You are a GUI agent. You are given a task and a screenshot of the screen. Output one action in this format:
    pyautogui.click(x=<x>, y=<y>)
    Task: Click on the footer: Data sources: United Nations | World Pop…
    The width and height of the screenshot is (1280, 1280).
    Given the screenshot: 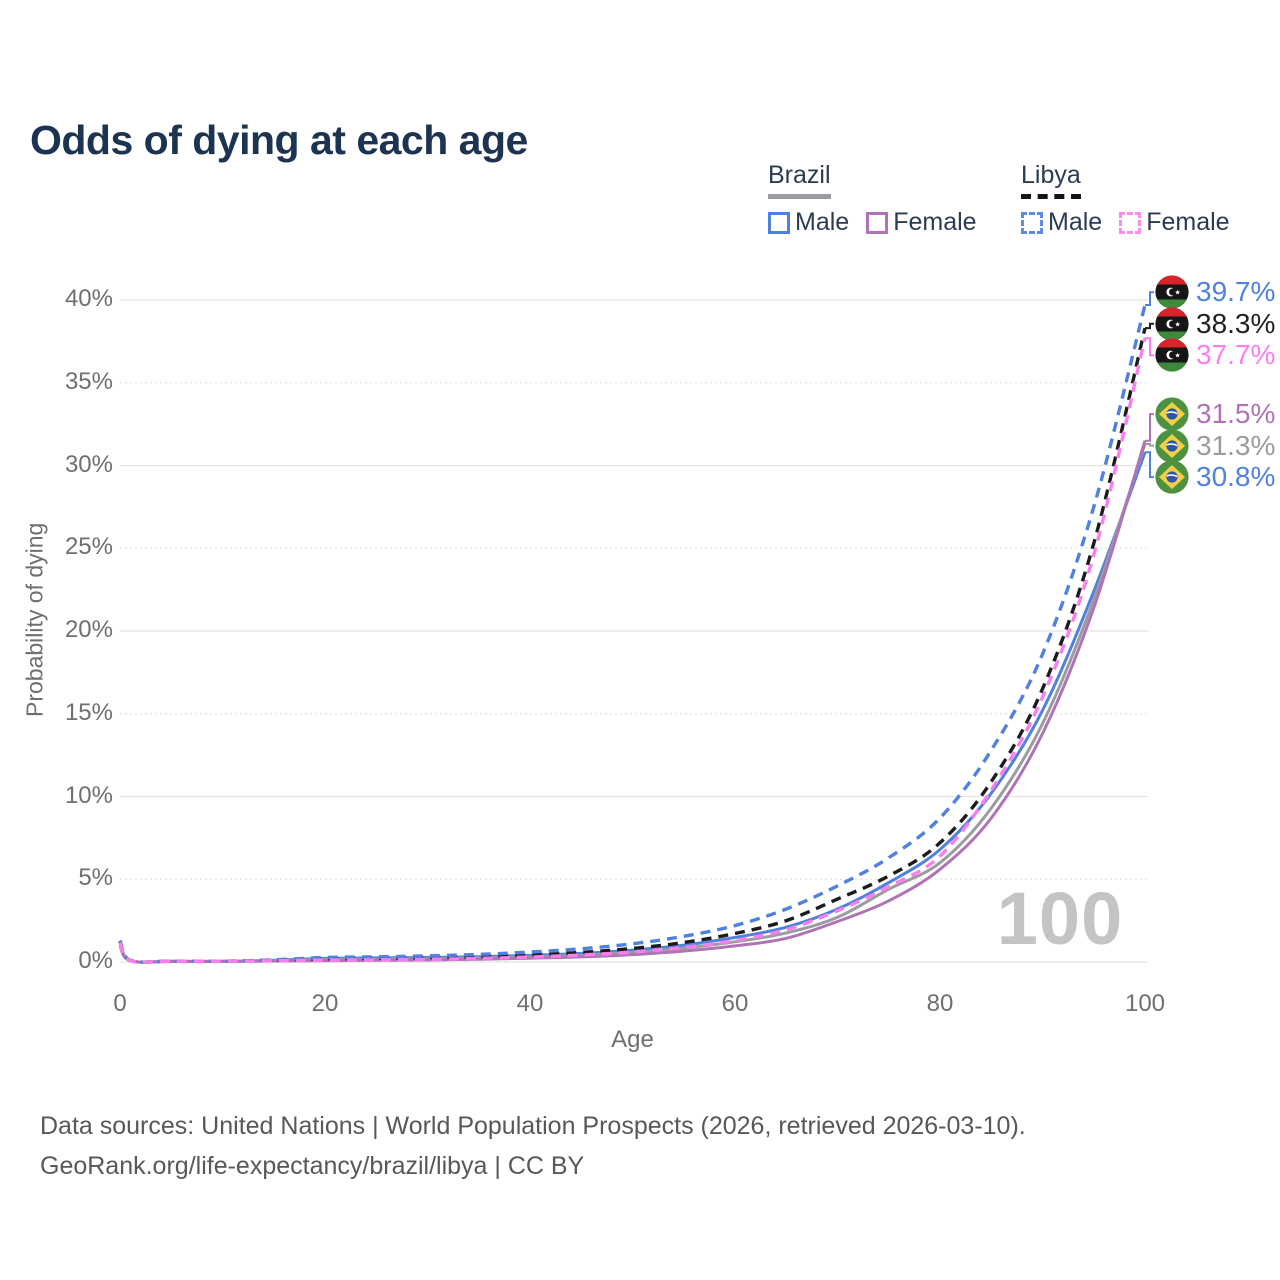 What is the action you would take?
    pyautogui.click(x=533, y=1146)
    